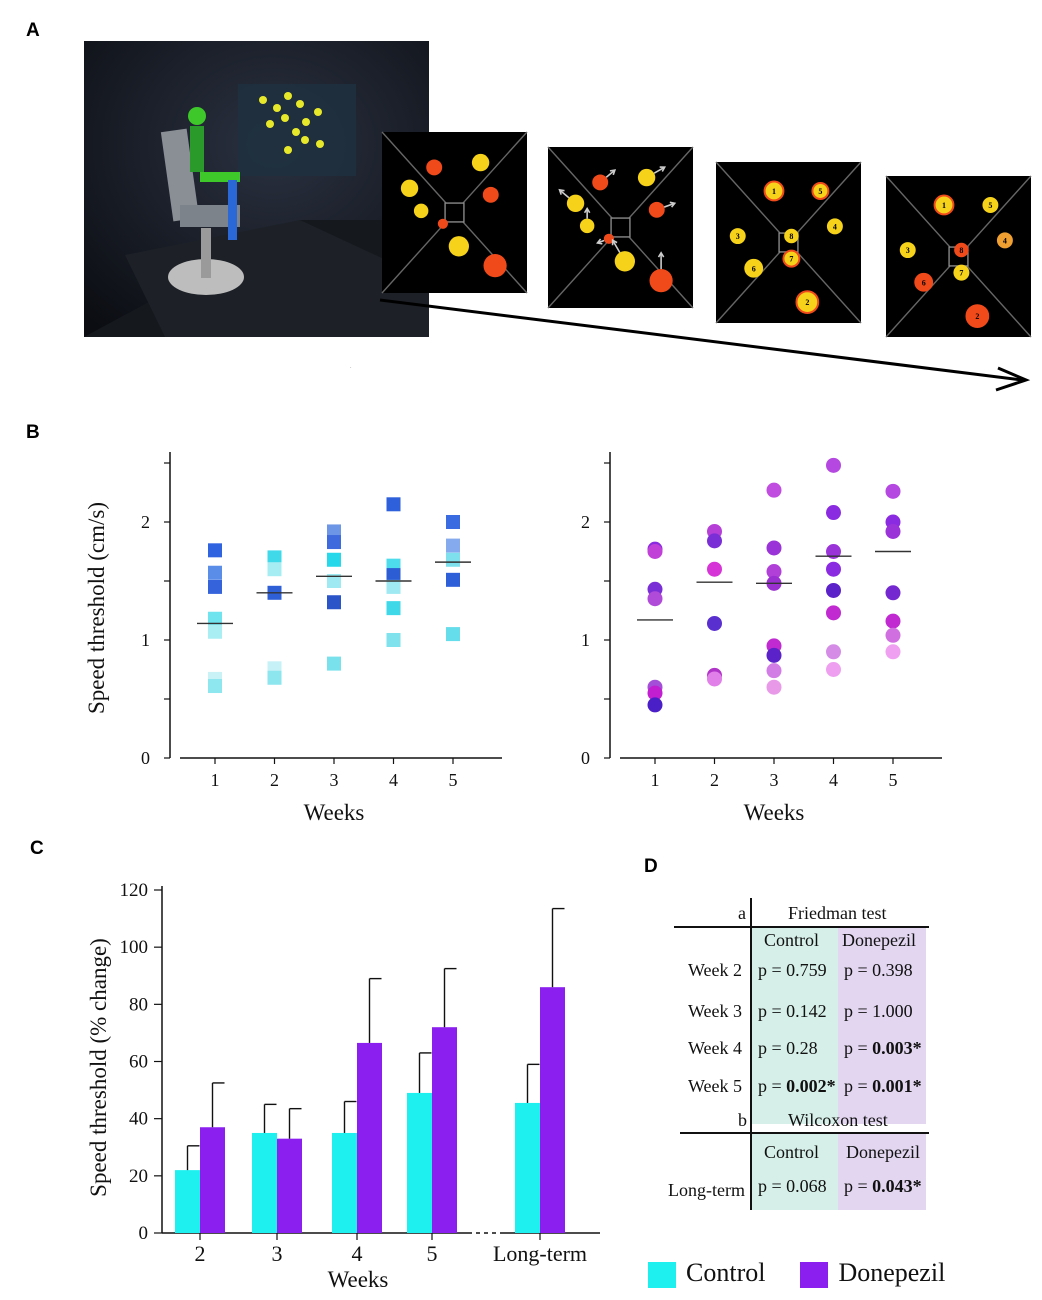 The width and height of the screenshot is (1042, 1300). I want to click on timeline-arrowhead, so click(1013, 379).